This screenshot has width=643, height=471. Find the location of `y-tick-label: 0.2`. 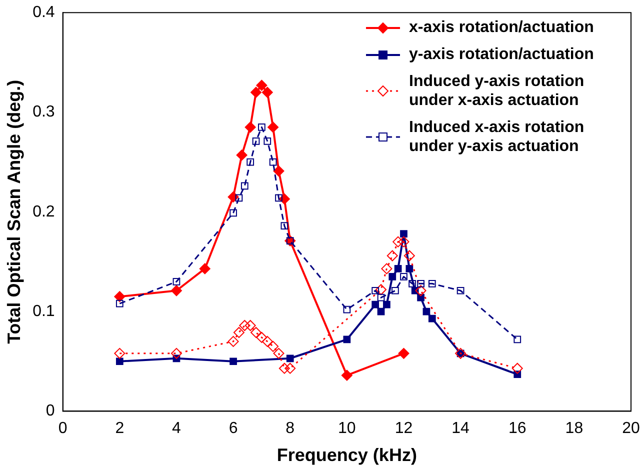

y-tick-label: 0.2 is located at coordinates (43, 211).